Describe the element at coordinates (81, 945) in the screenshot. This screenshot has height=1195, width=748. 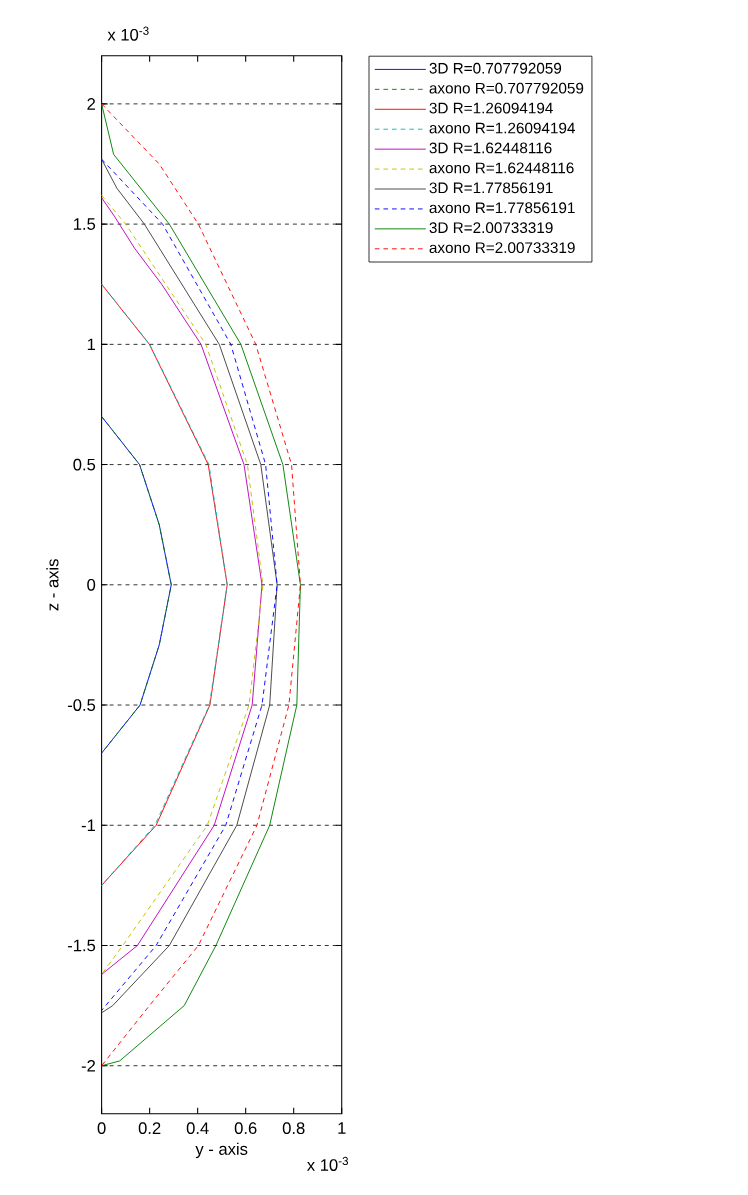
I see `y-tick-label: -1.5` at that location.